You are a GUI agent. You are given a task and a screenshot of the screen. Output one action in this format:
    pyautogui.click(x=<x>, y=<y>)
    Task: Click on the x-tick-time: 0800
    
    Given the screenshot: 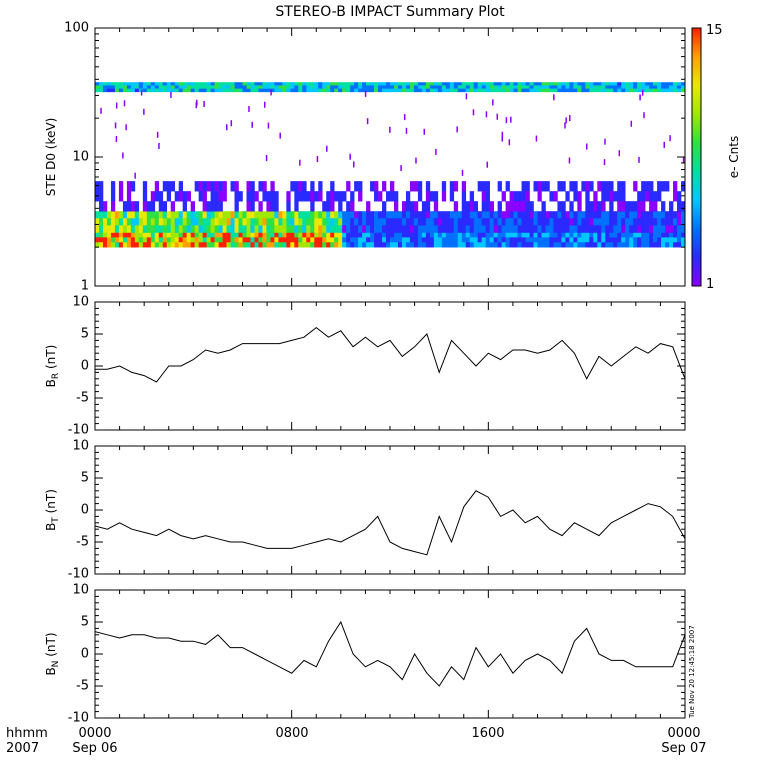 What is the action you would take?
    pyautogui.click(x=291, y=733)
    